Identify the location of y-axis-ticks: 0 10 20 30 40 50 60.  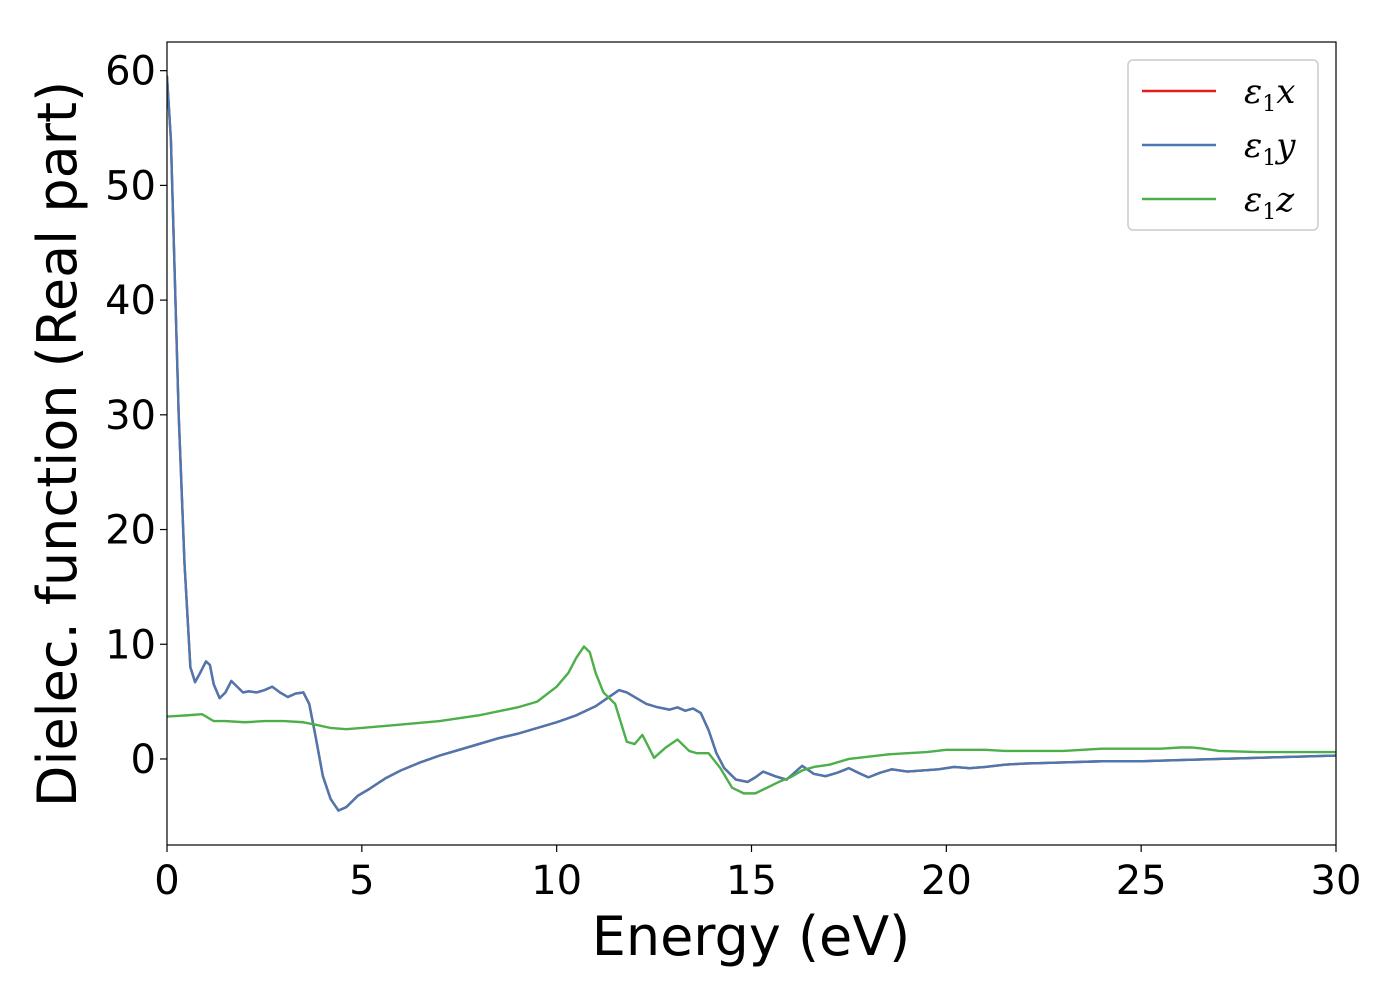
(136, 416).